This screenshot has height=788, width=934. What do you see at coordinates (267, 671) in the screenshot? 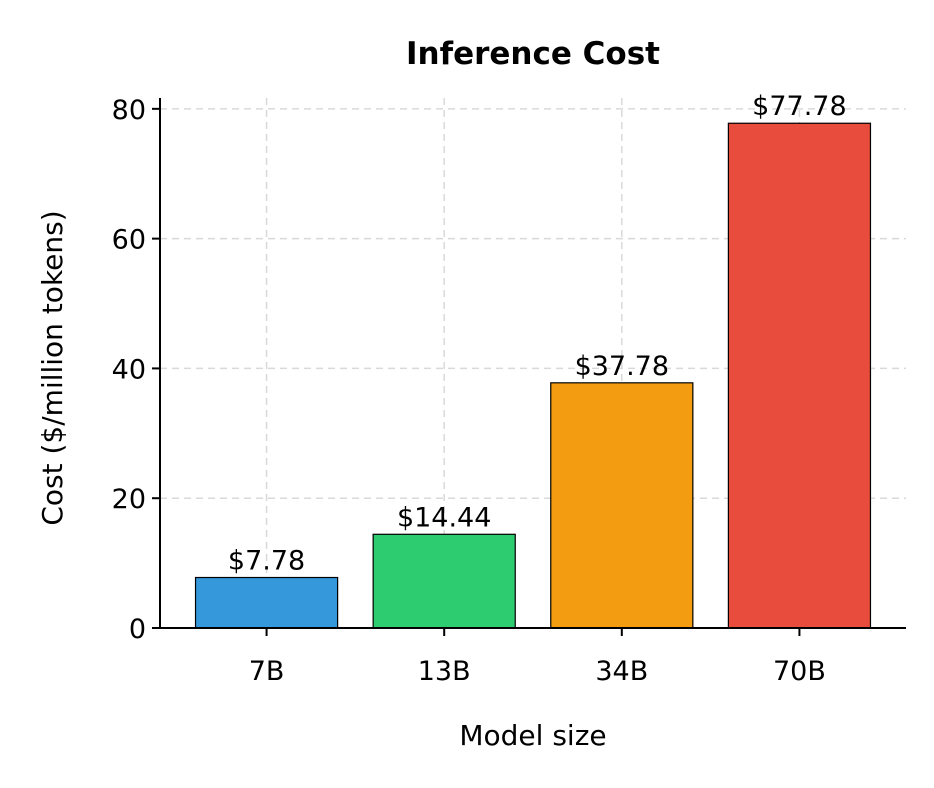
I see `x-tick-label: 7B` at bounding box center [267, 671].